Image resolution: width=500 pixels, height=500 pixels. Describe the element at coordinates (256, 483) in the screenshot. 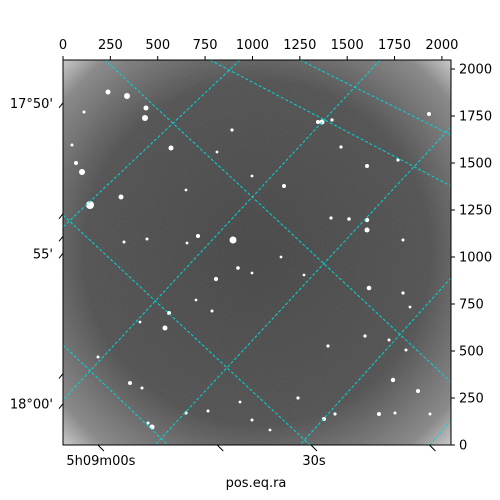

I see `x-axis-label: pos.eq.ra` at that location.